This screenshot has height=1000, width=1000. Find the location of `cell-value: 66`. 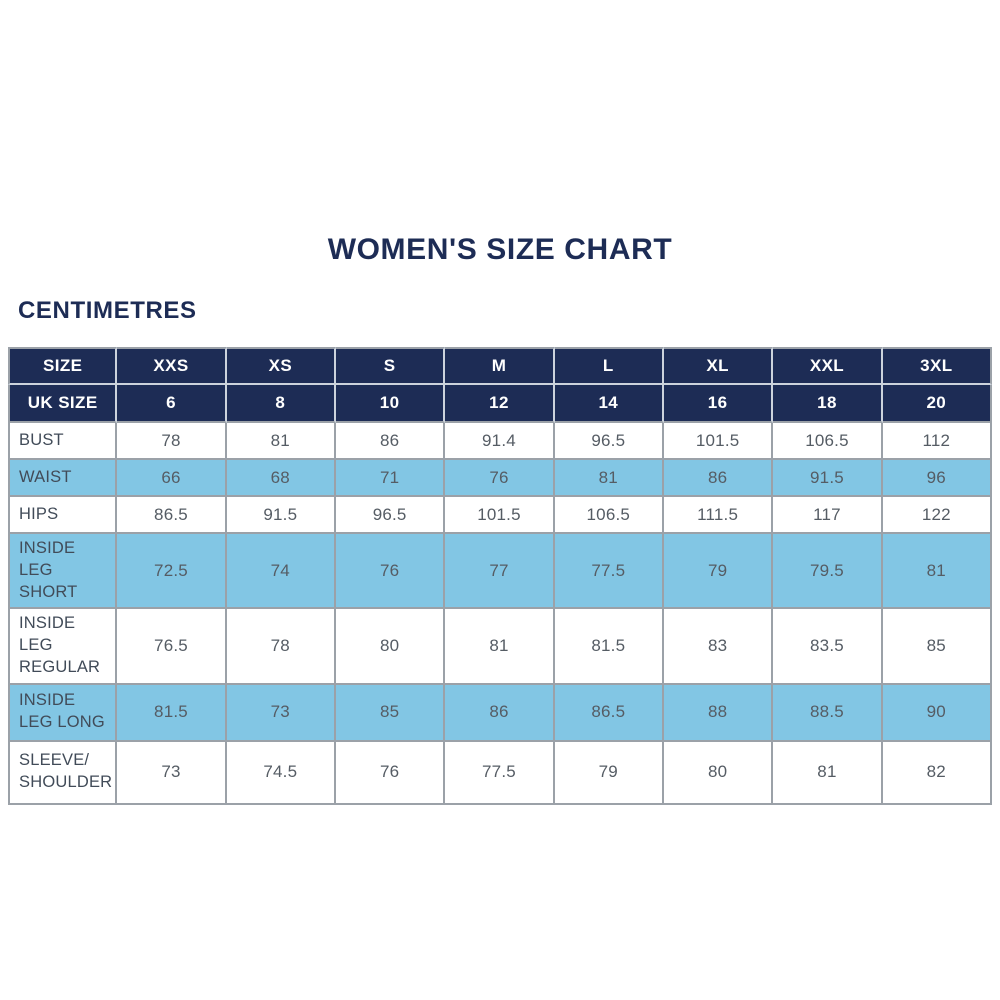

cell-value: 66 is located at coordinates (172, 478).